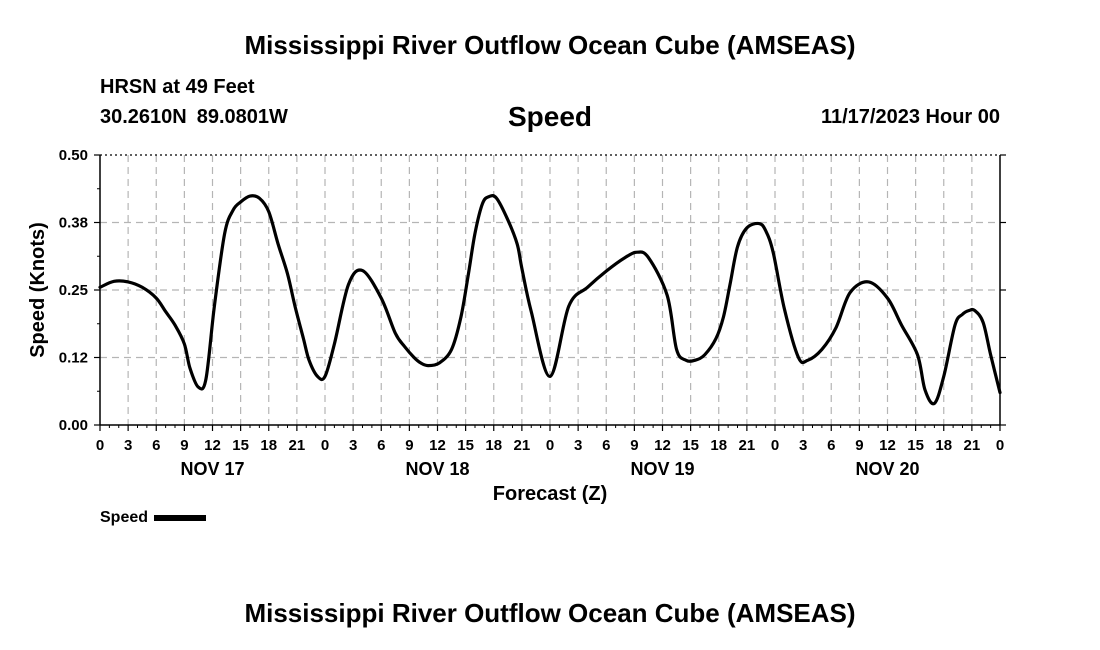  What do you see at coordinates (887, 469) in the screenshot?
I see `x-date-label: NOV 20` at bounding box center [887, 469].